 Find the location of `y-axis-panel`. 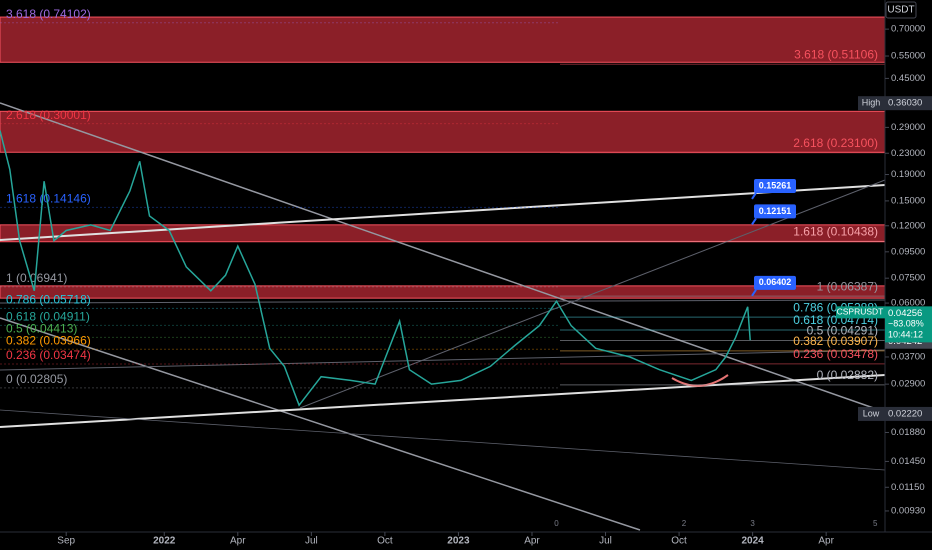

y-axis-panel is located at coordinates (908, 275).